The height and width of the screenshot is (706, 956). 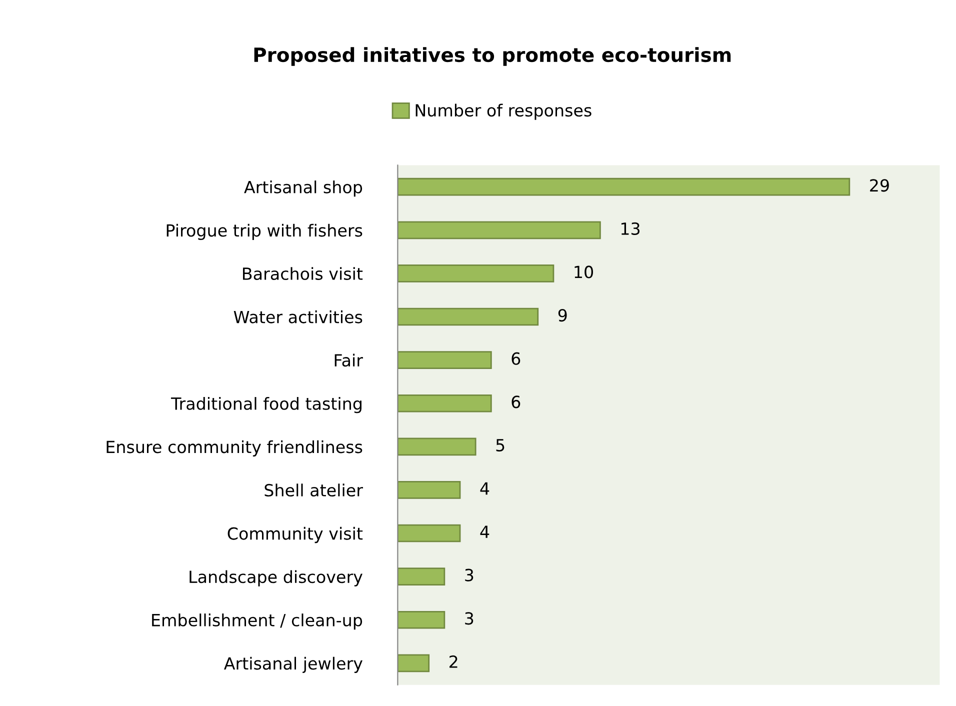 What do you see at coordinates (266, 405) in the screenshot?
I see `y-tick-label: Traditional food tasting` at bounding box center [266, 405].